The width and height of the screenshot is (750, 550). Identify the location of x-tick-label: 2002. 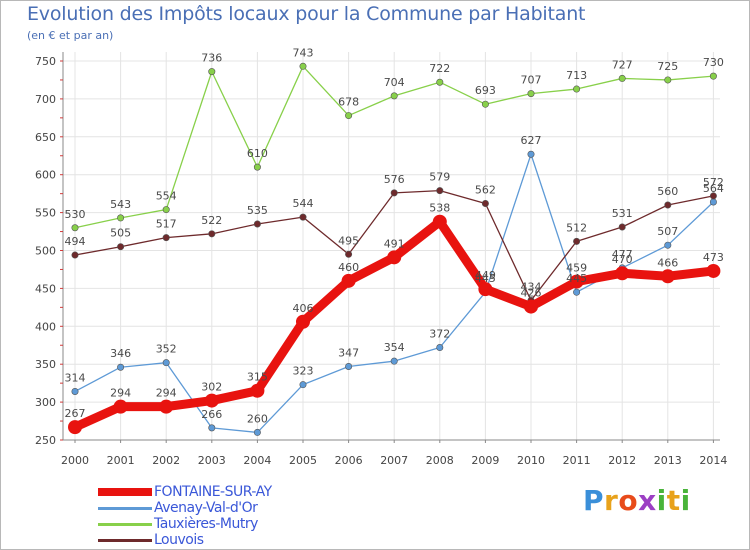
(166, 460).